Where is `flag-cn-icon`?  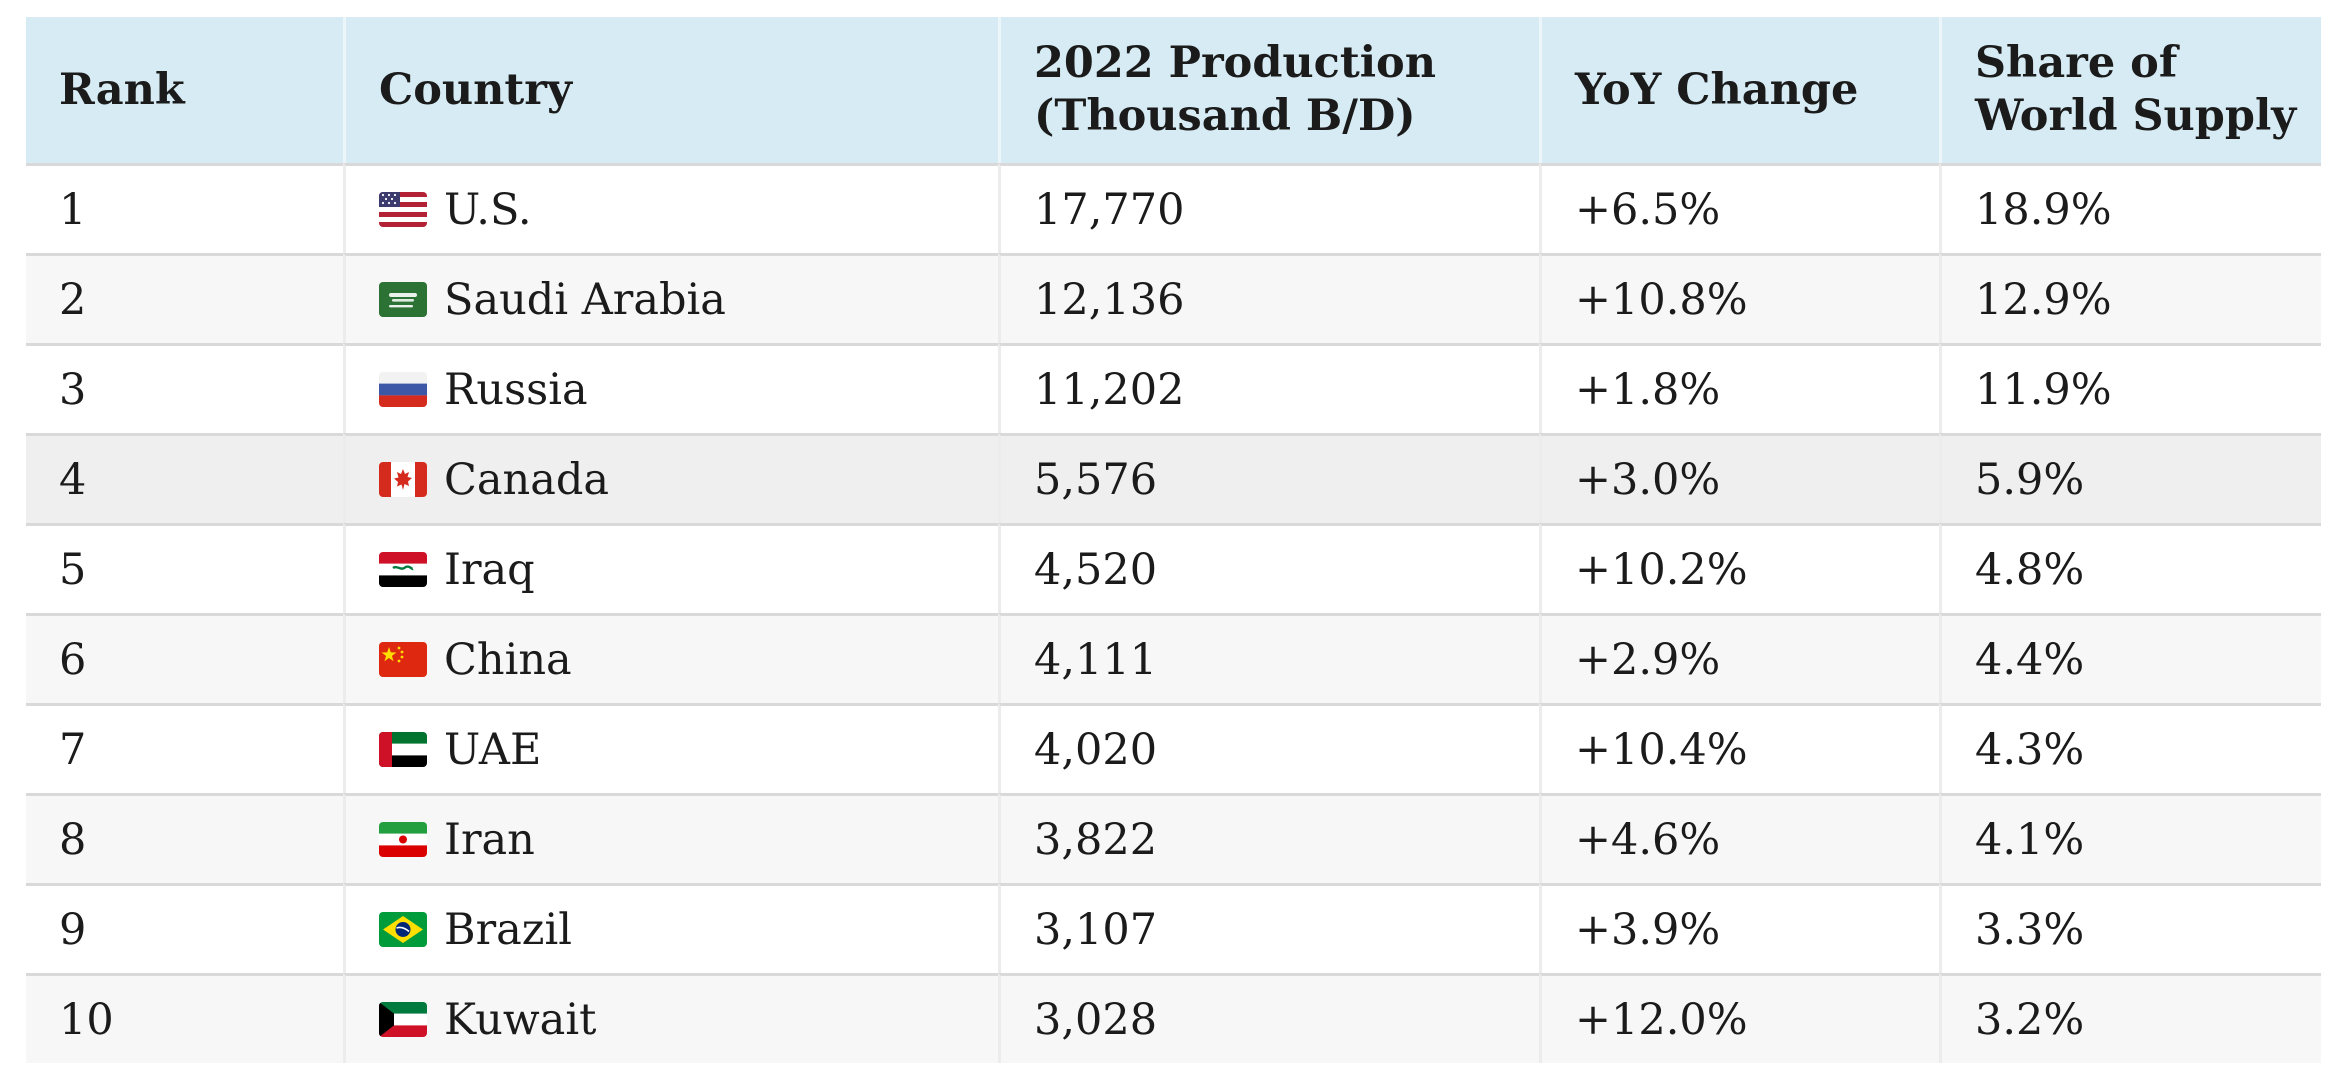
flag-cn-icon is located at coordinates (403, 659).